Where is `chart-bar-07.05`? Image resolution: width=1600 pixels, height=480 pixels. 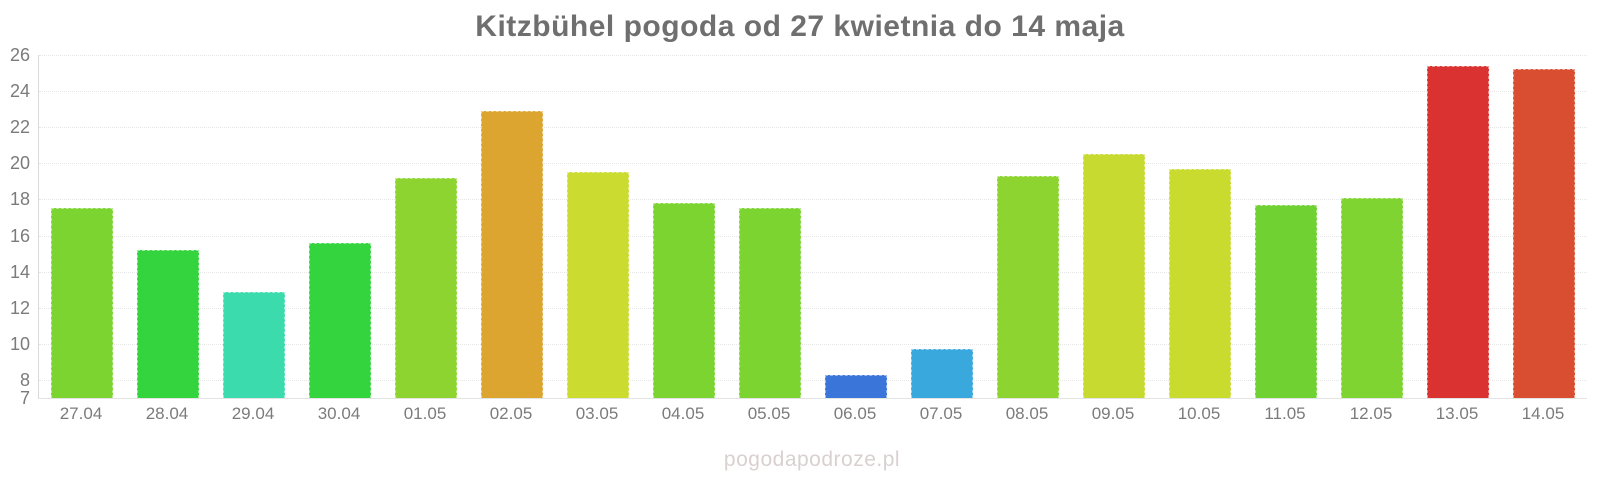 chart-bar-07.05 is located at coordinates (942, 373).